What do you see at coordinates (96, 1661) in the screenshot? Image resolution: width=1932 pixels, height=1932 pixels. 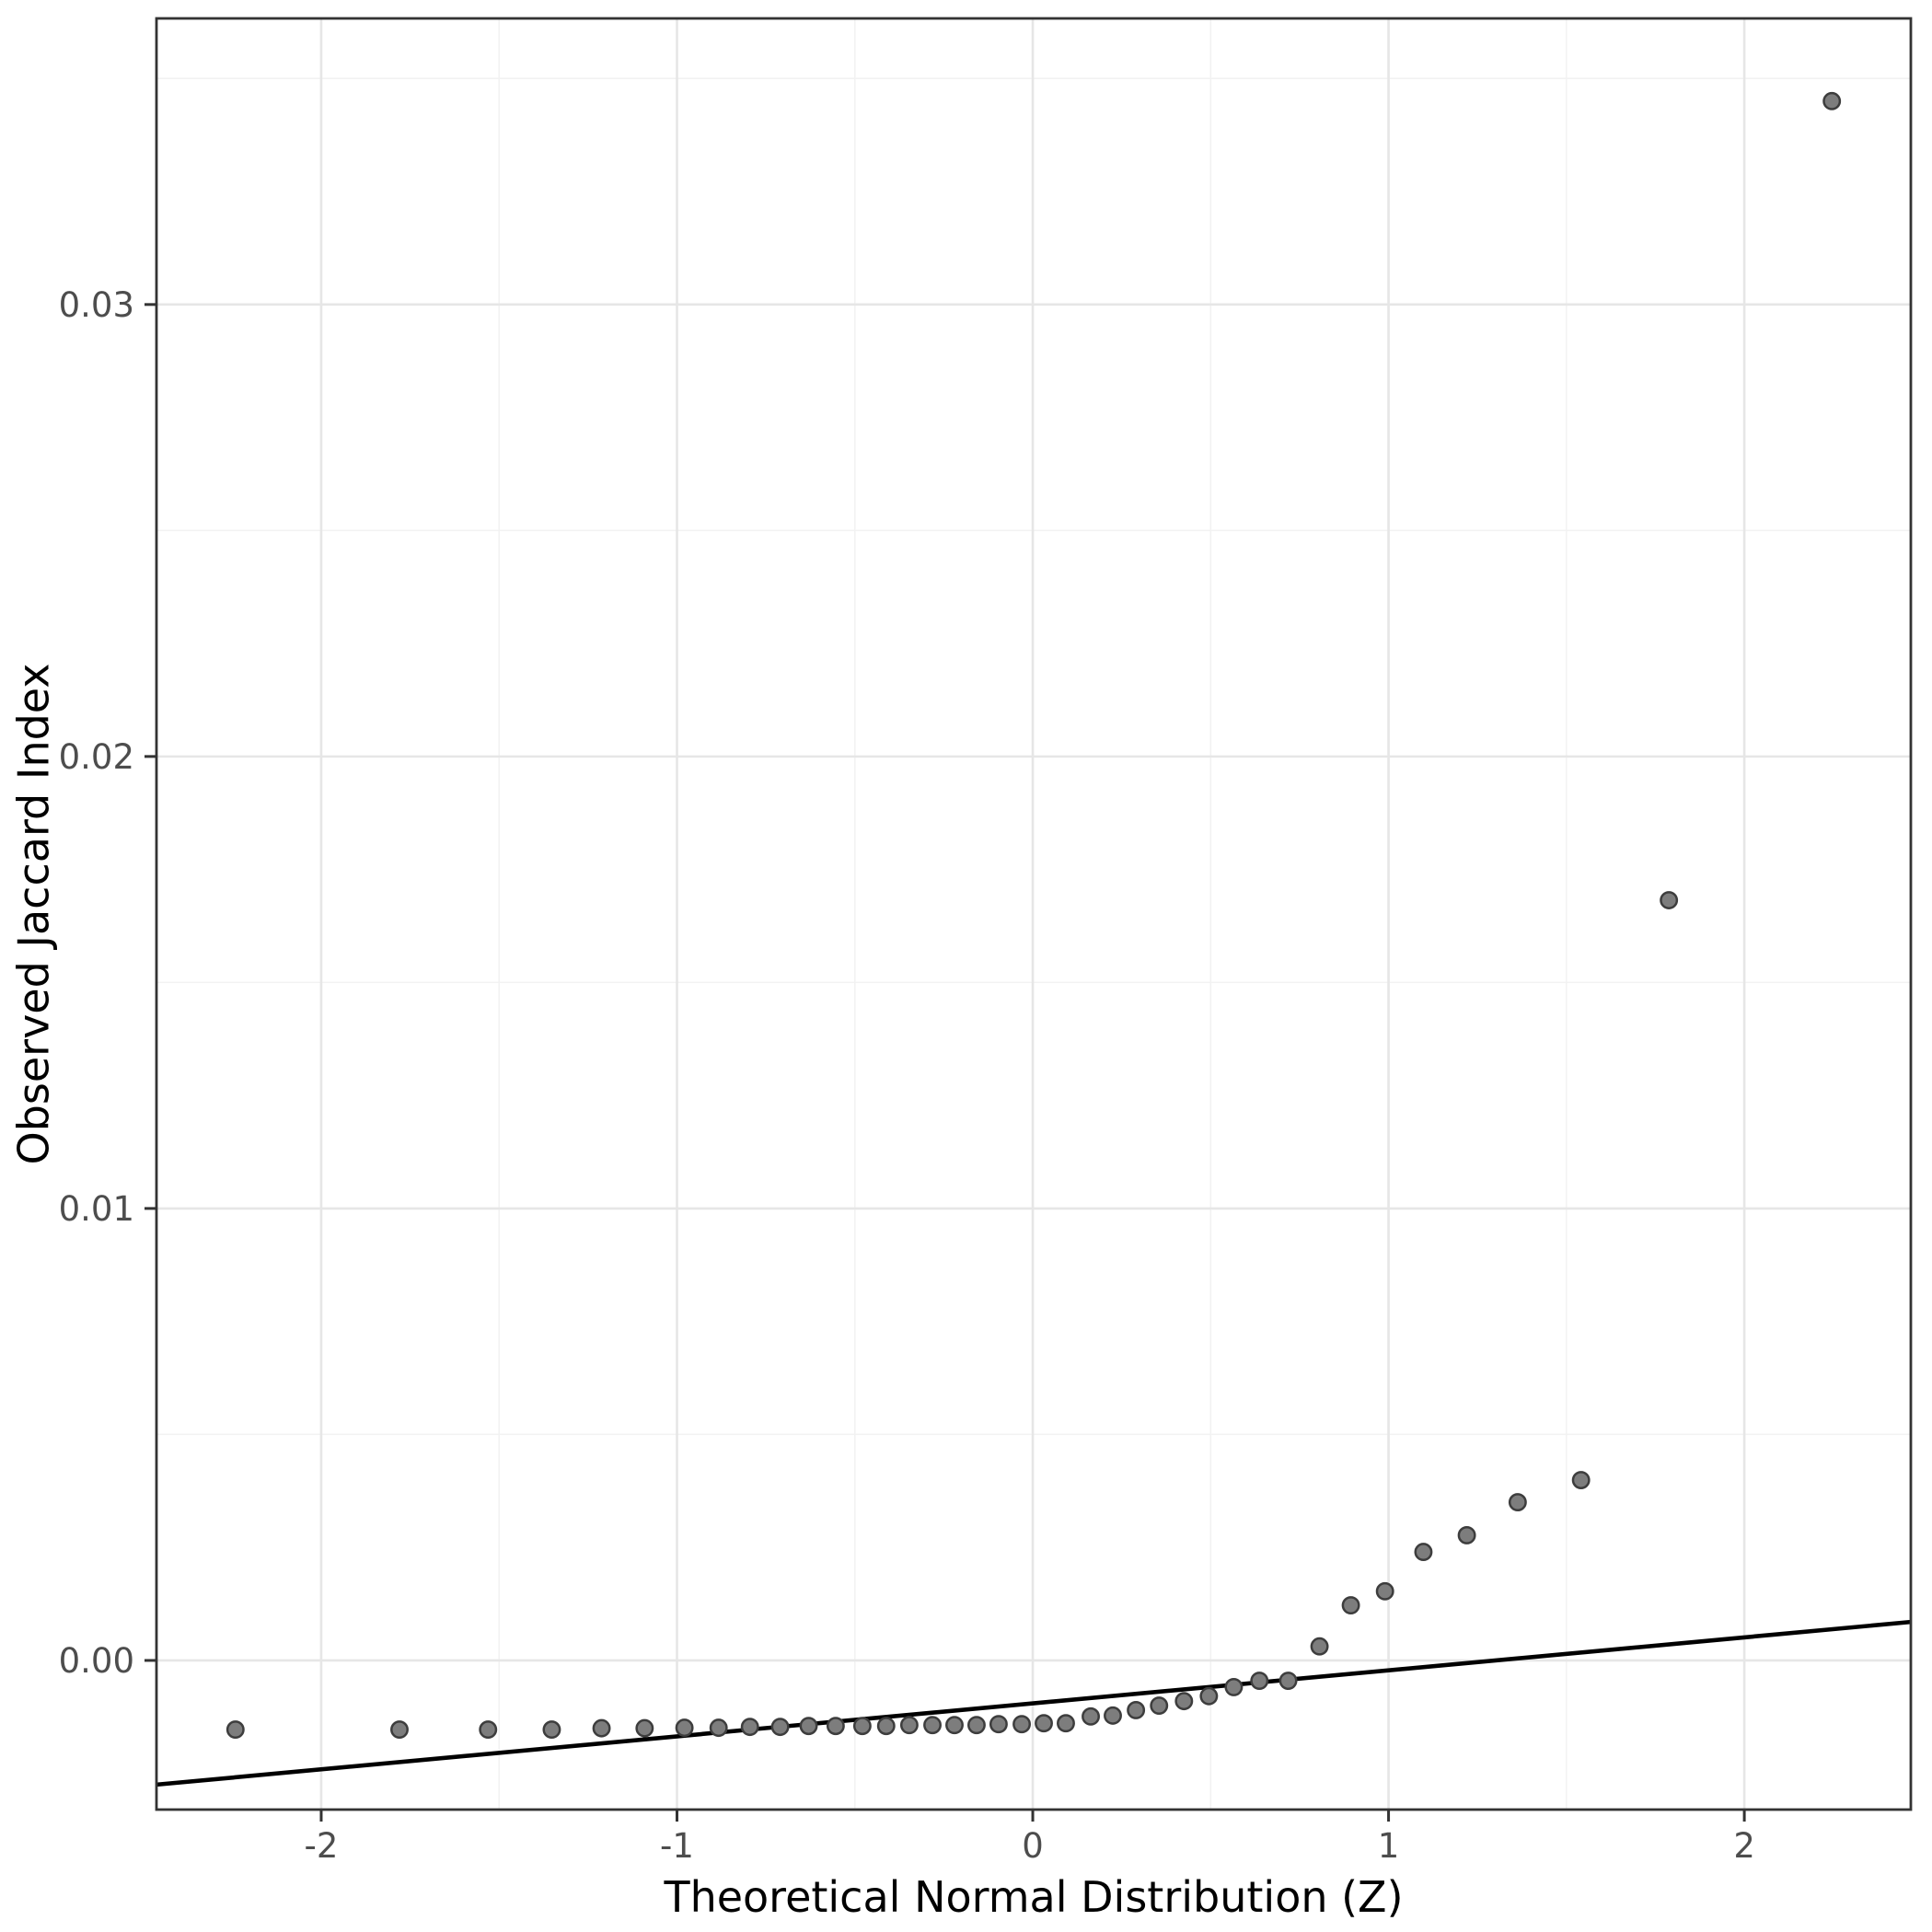 I see `y-tick-label: 0.00` at bounding box center [96, 1661].